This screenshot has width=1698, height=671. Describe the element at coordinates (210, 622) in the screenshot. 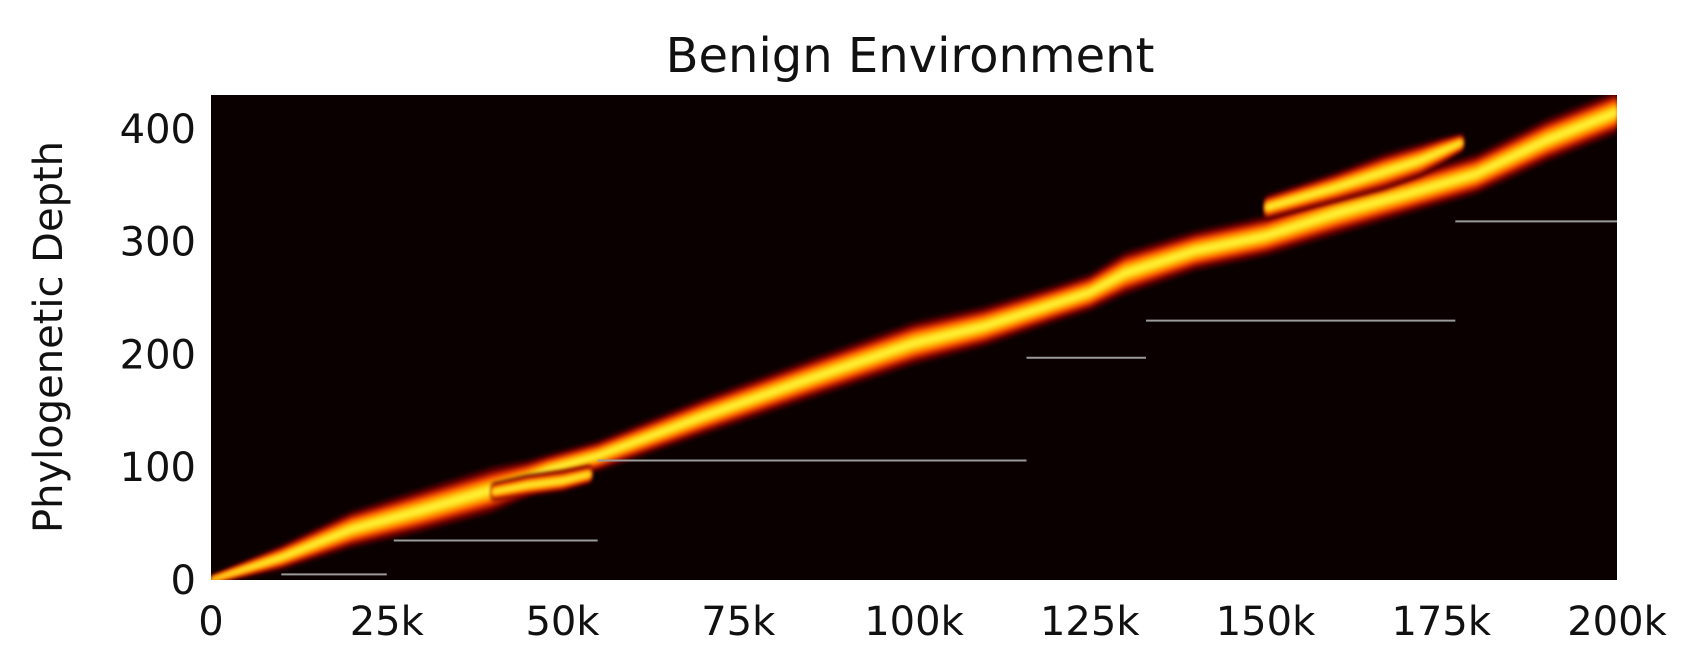

I see `x-tick-label: 0` at that location.